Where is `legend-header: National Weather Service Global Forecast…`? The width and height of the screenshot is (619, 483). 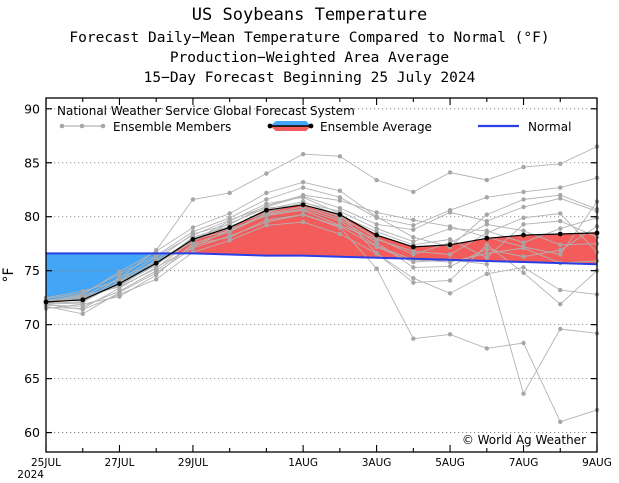
legend-header: National Weather Service Global Forecast… is located at coordinates (206, 111).